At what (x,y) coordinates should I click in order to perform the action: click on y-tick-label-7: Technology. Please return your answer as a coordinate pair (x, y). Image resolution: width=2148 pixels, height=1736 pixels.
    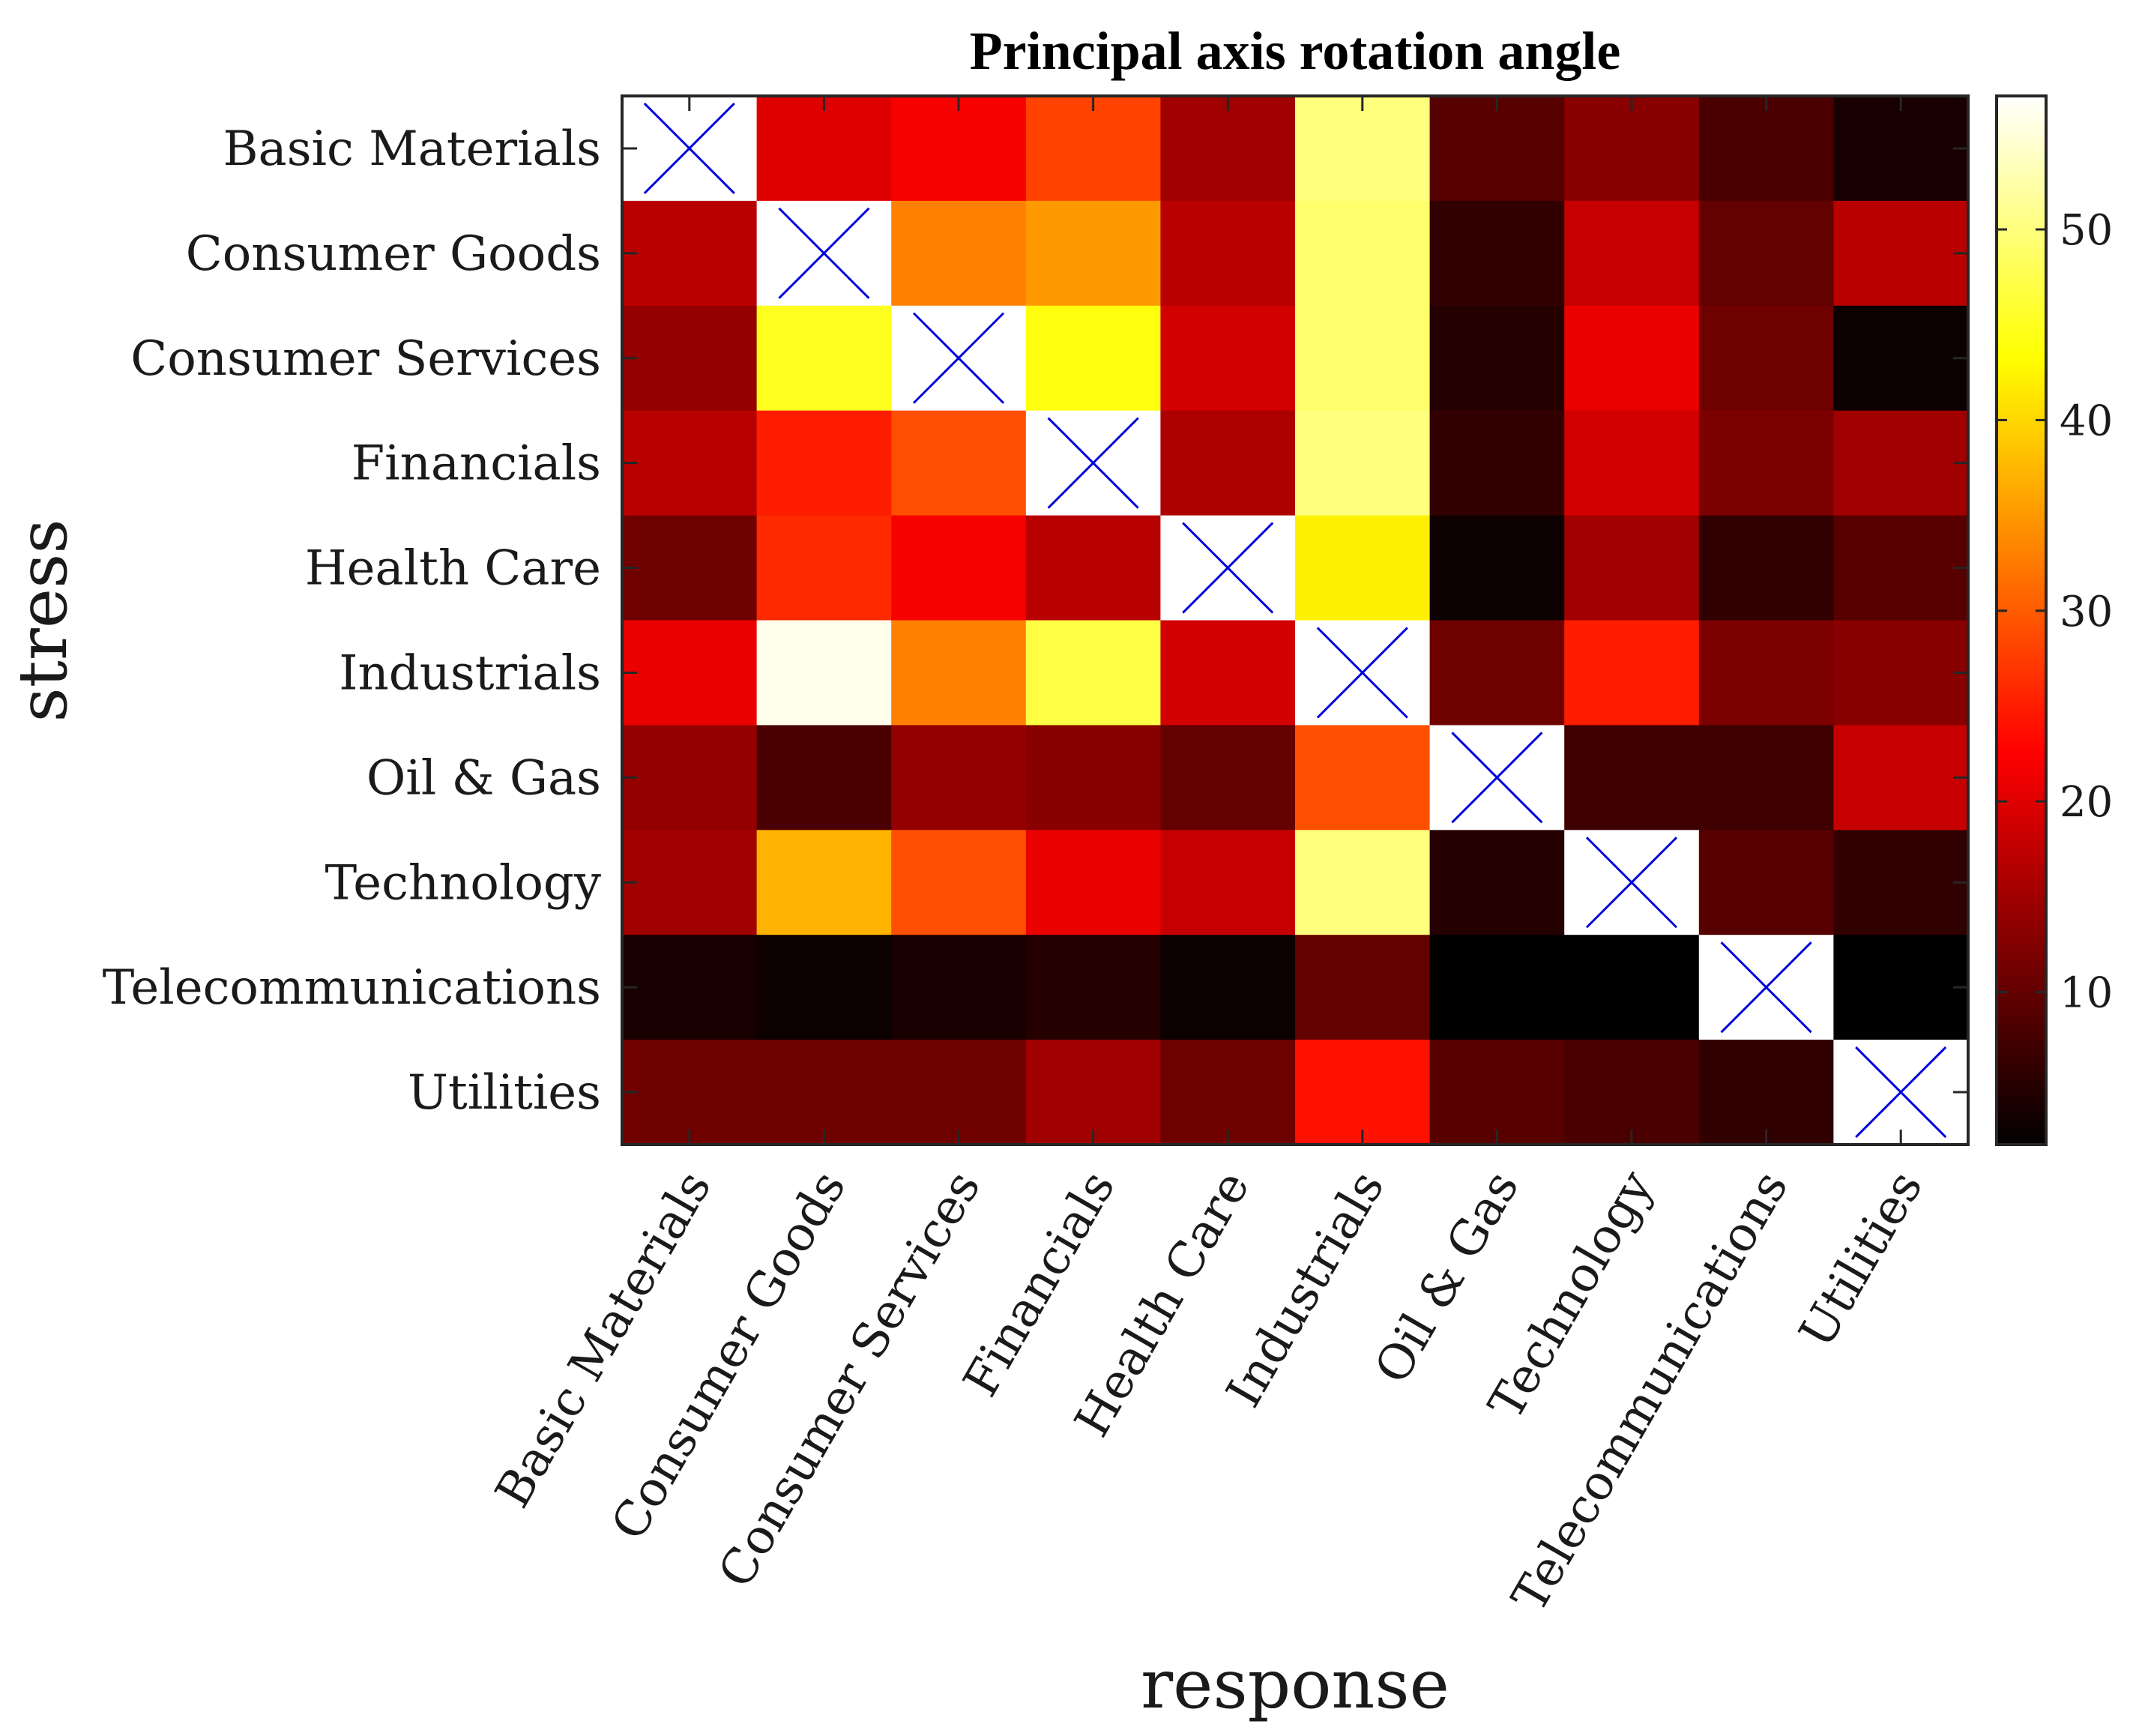
    Looking at the image, I should click on (463, 883).